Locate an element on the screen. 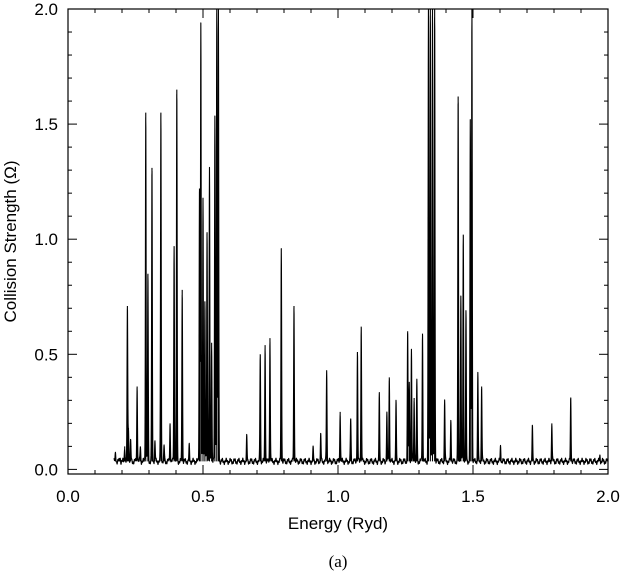 The image size is (623, 572). x-tick-label: 2.0 is located at coordinates (608, 496).